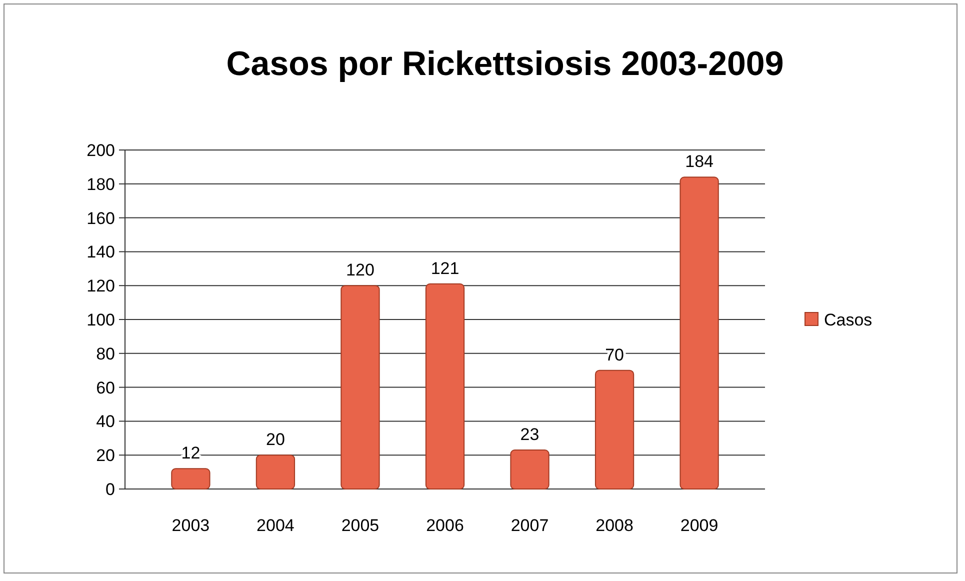 The image size is (965, 581). Describe the element at coordinates (699, 525) in the screenshot. I see `x-tick-label: 2009` at that location.